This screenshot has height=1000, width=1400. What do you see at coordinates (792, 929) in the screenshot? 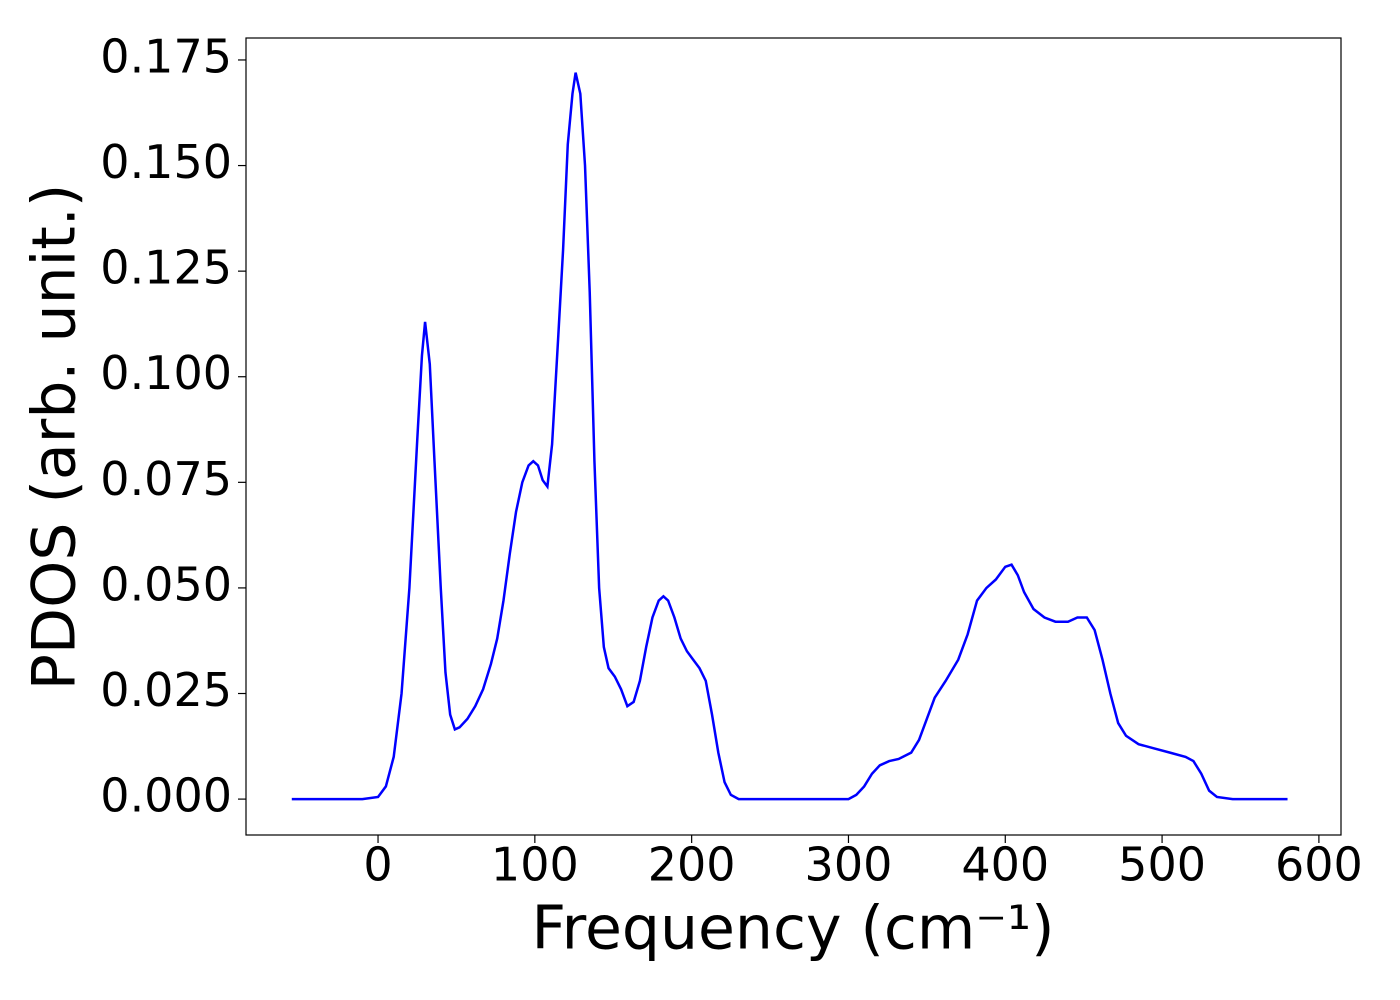
I see `x-axis-label: Frequency (cm⁻¹)` at bounding box center [792, 929].